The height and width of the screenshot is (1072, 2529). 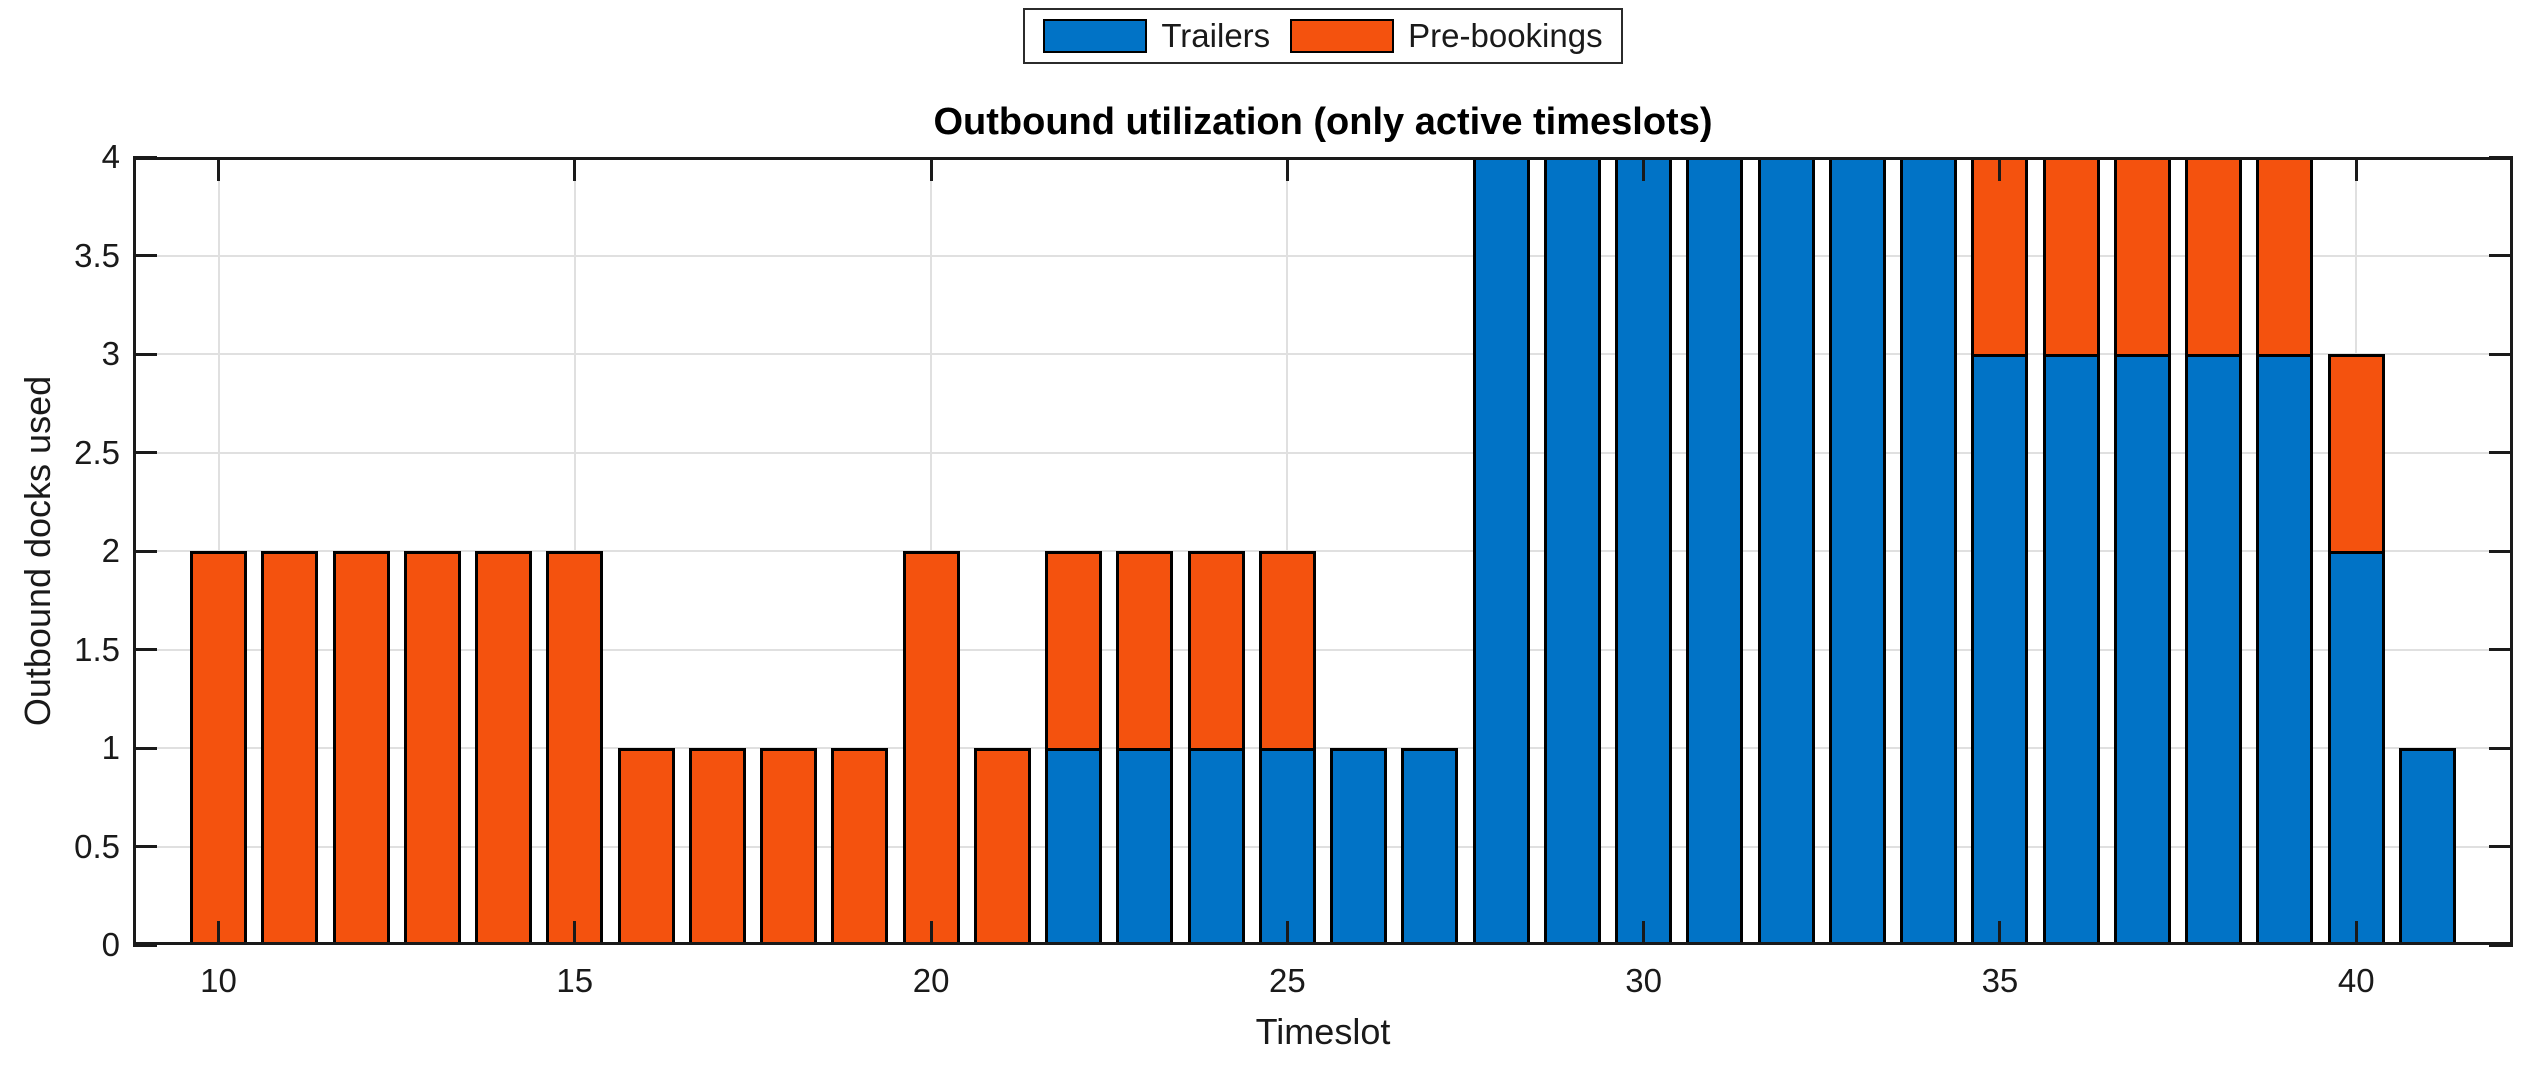 I want to click on y-tick-label: 1, so click(x=110, y=747).